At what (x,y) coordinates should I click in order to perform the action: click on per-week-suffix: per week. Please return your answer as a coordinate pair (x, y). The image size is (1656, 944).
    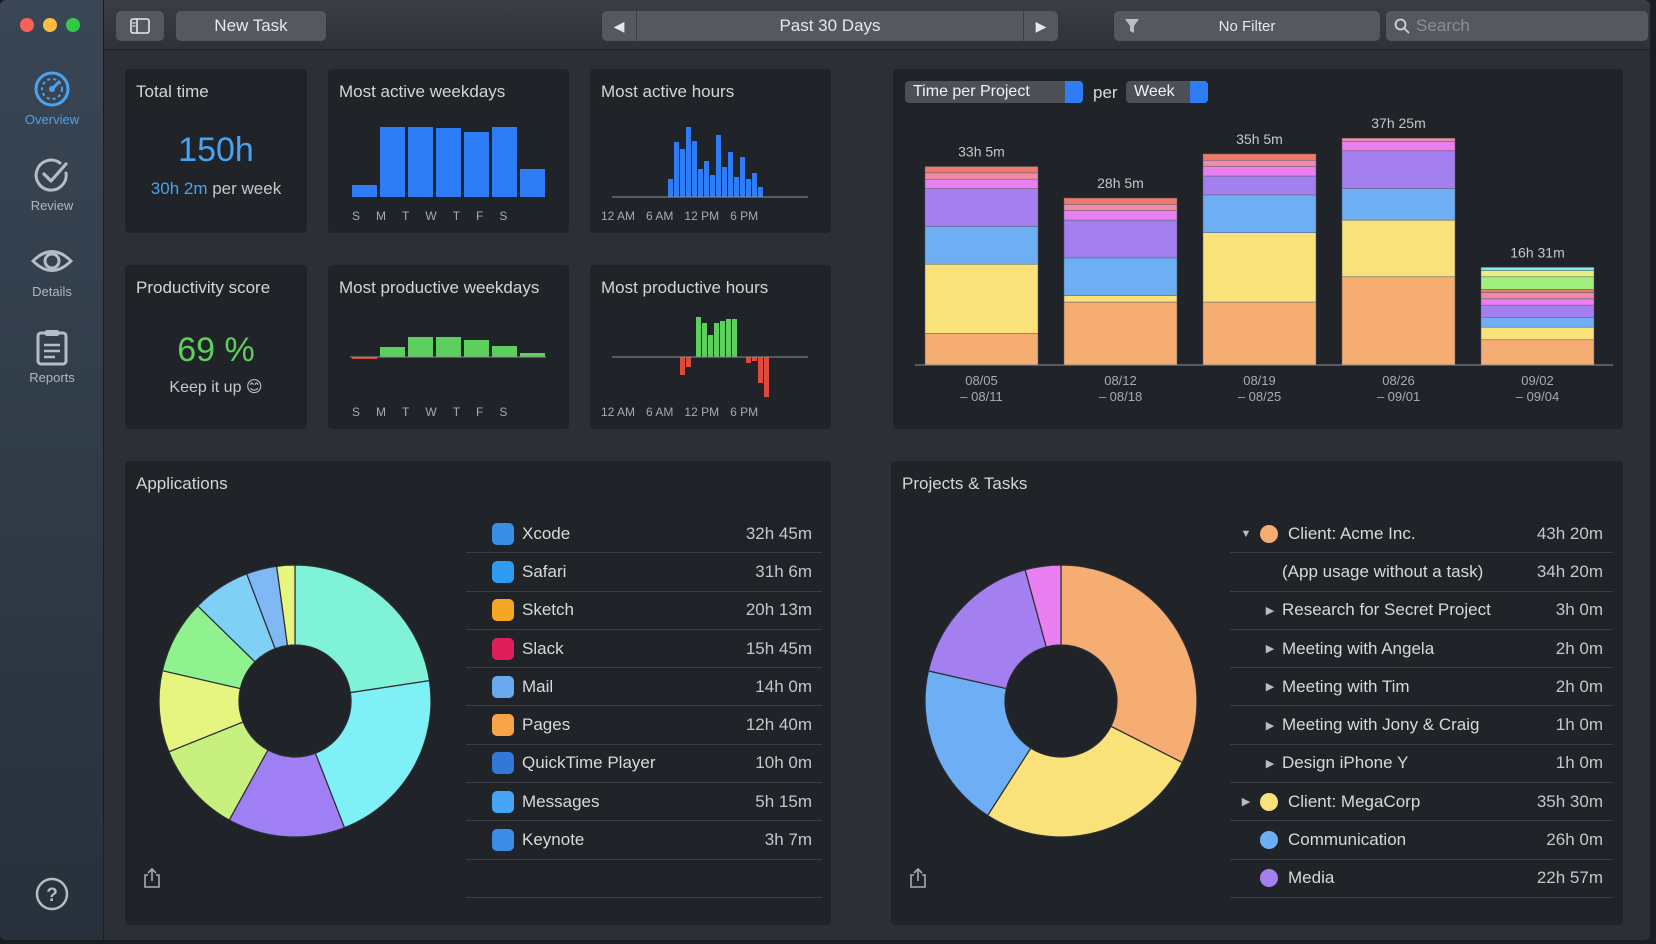
    Looking at the image, I should click on (247, 188).